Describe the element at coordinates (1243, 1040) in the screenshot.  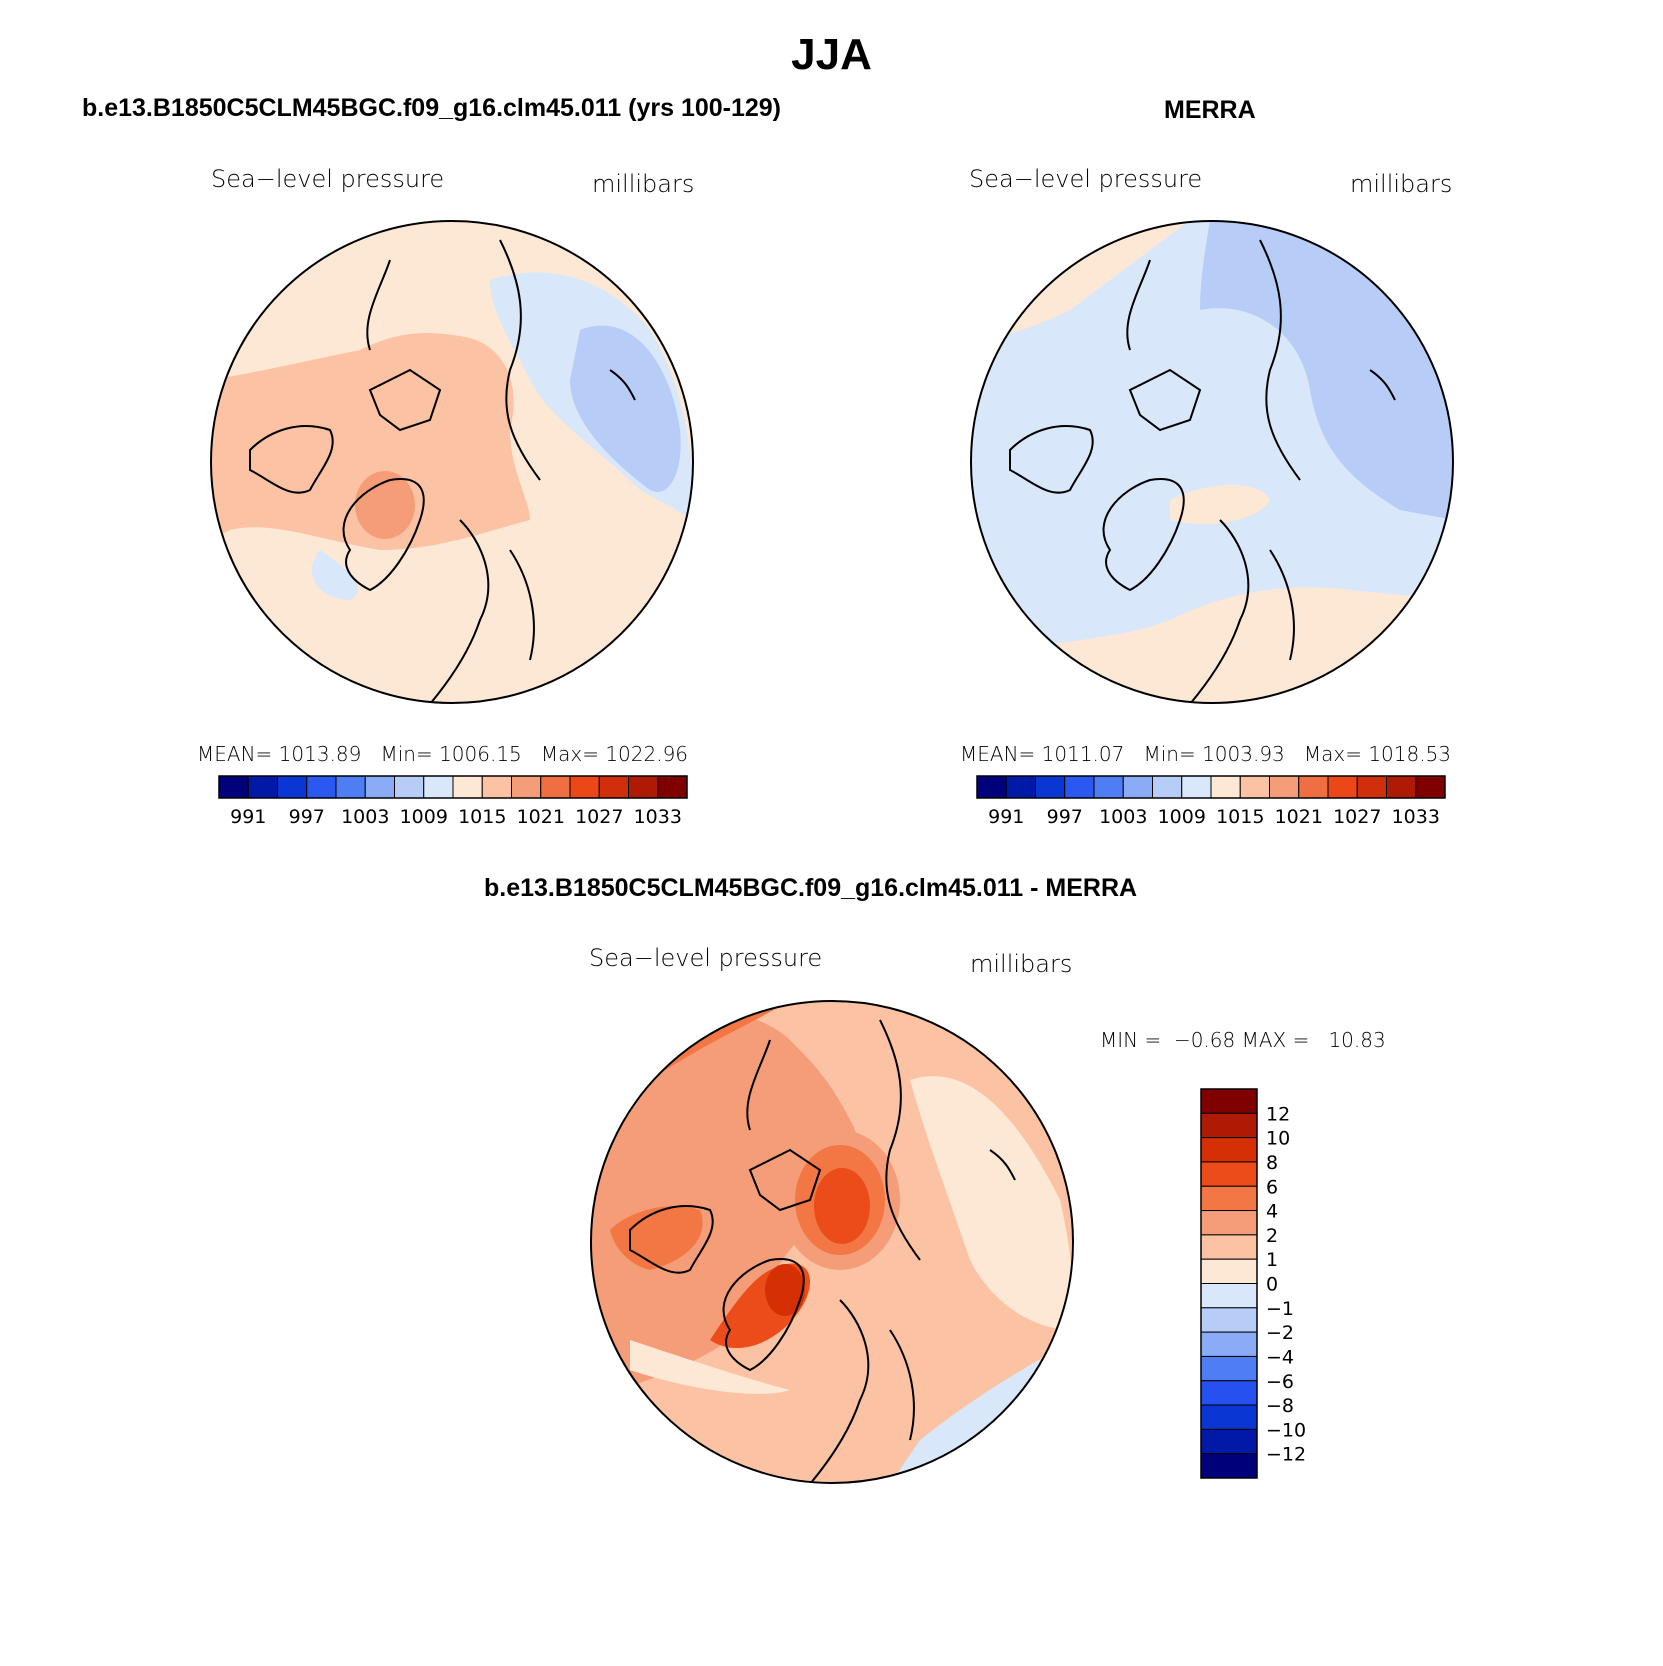
I see `diff-minmax: MIN = −0.68 MAX = 10.83` at that location.